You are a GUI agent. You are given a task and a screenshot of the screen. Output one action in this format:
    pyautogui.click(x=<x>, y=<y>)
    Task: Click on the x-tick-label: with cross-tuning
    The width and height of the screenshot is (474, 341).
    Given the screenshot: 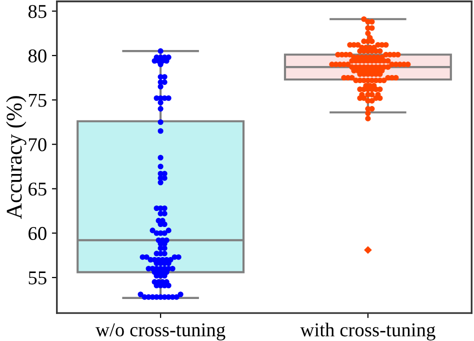 What is the action you would take?
    pyautogui.click(x=368, y=331)
    